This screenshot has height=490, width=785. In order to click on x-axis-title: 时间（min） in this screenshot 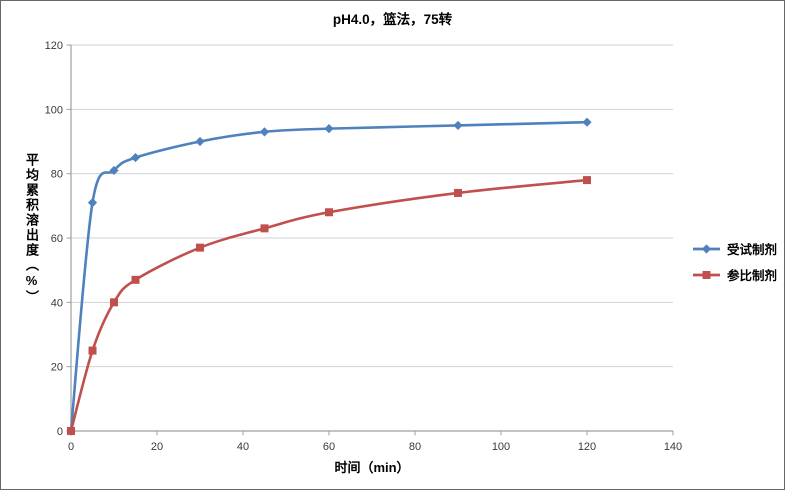, I will do `click(372, 467)`.